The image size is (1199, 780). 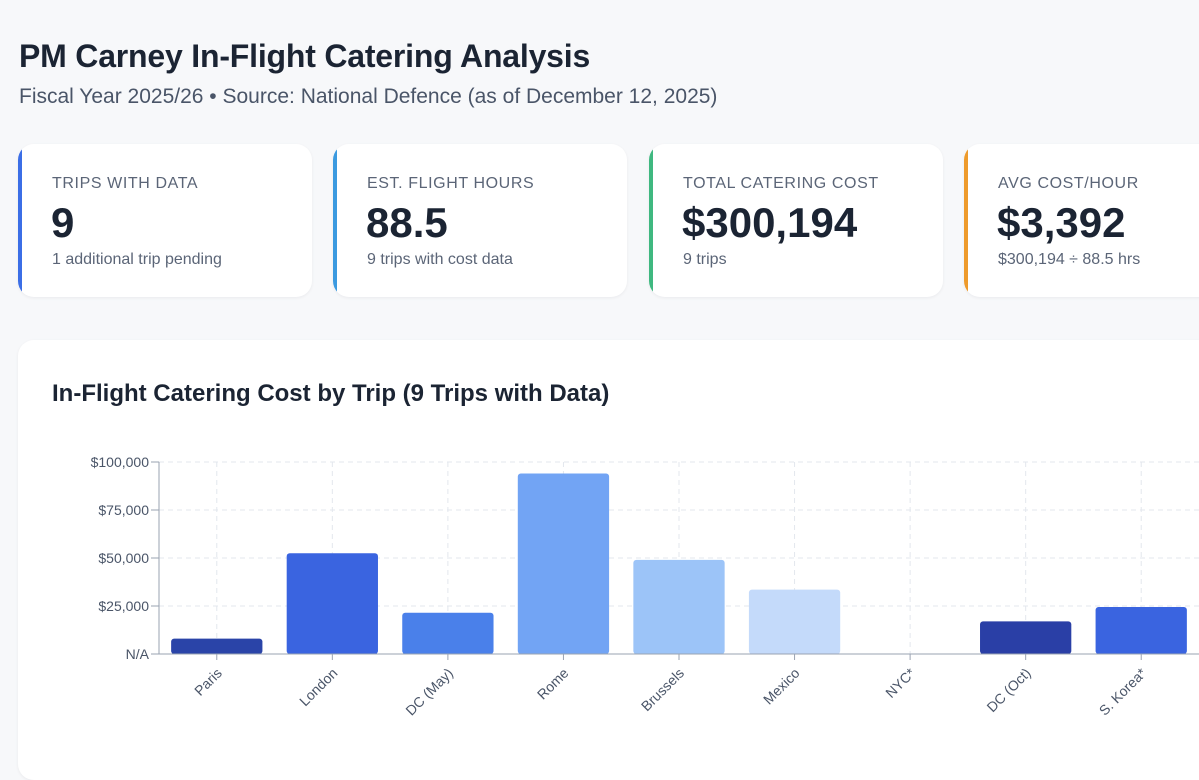 What do you see at coordinates (705, 259) in the screenshot?
I see `stat-note: 9 trips` at bounding box center [705, 259].